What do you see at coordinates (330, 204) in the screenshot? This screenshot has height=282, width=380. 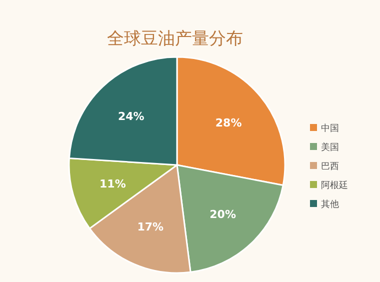 I see `legend-label: 其他` at bounding box center [330, 204].